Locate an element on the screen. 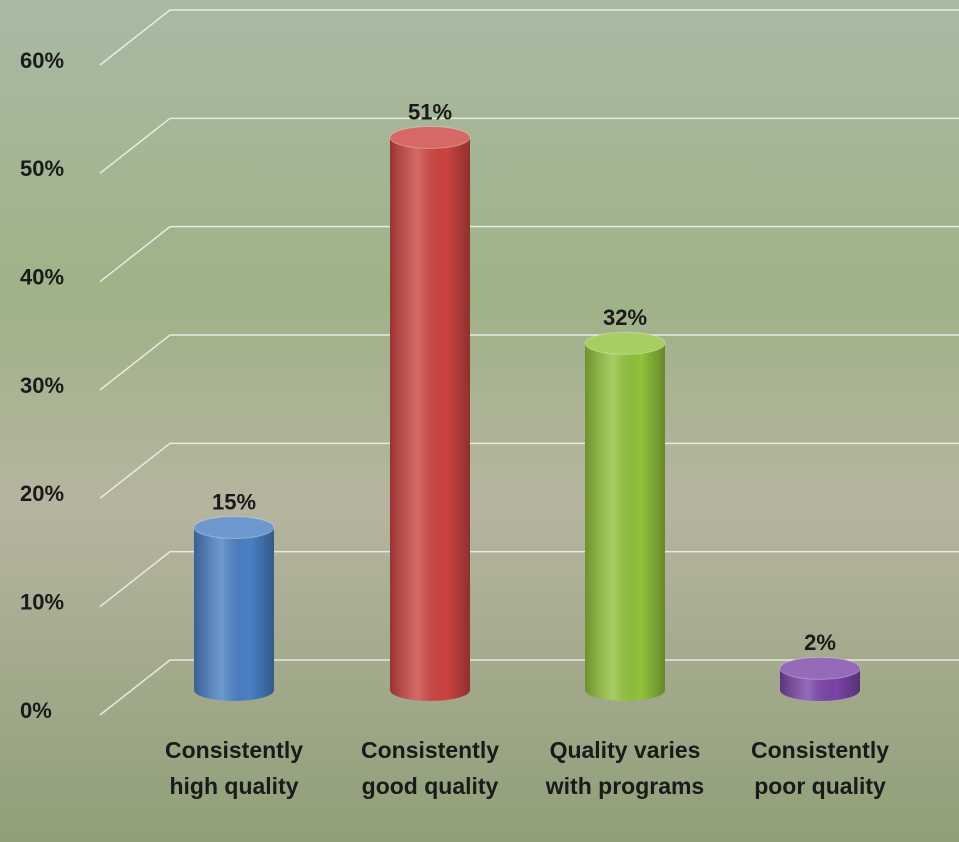 Image resolution: width=959 pixels, height=842 pixels. y-tick-label: 20% is located at coordinates (42, 493).